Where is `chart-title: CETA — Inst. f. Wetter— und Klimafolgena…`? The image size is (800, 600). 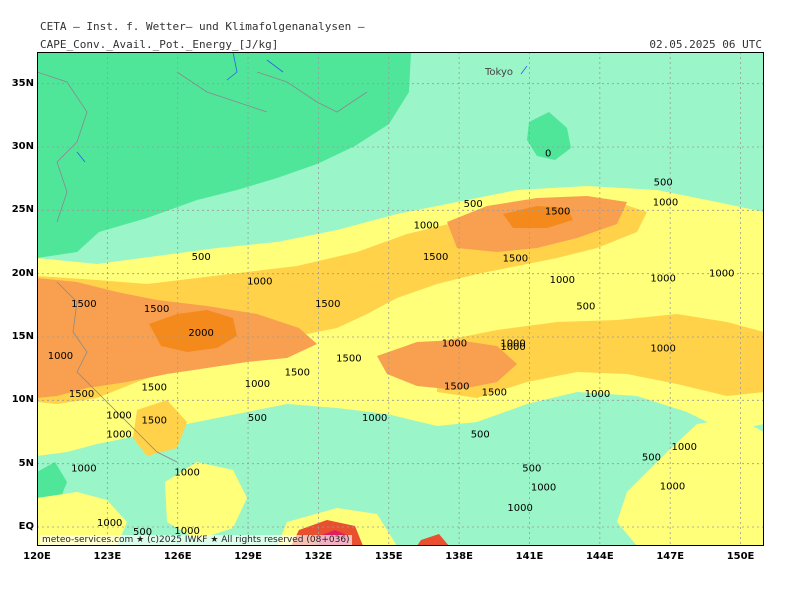
chart-title: CETA — Inst. f. Wetter— und Klimafolgena… is located at coordinates (202, 26).